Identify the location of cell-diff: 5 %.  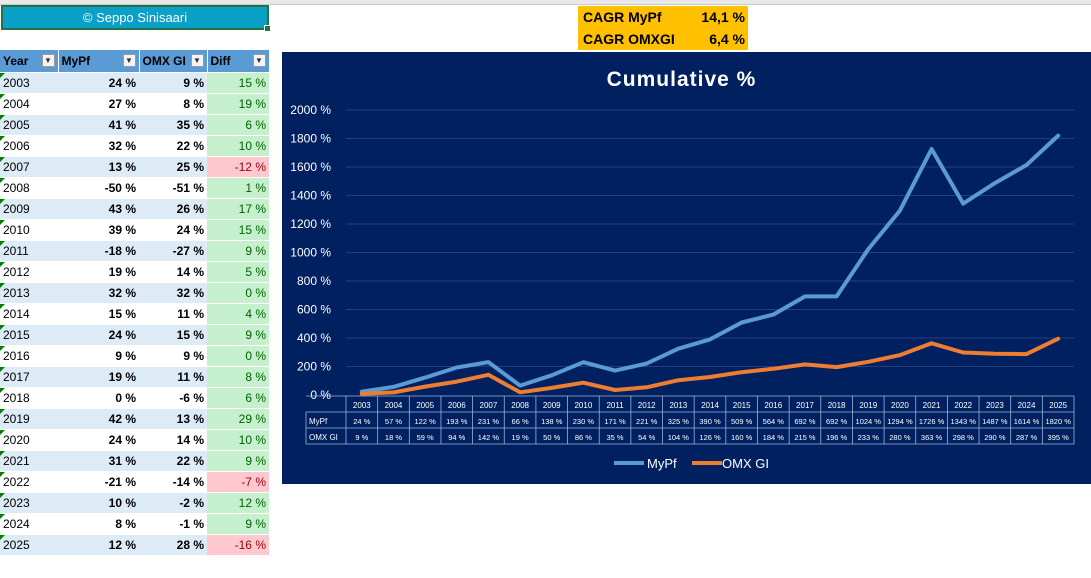
(238, 272).